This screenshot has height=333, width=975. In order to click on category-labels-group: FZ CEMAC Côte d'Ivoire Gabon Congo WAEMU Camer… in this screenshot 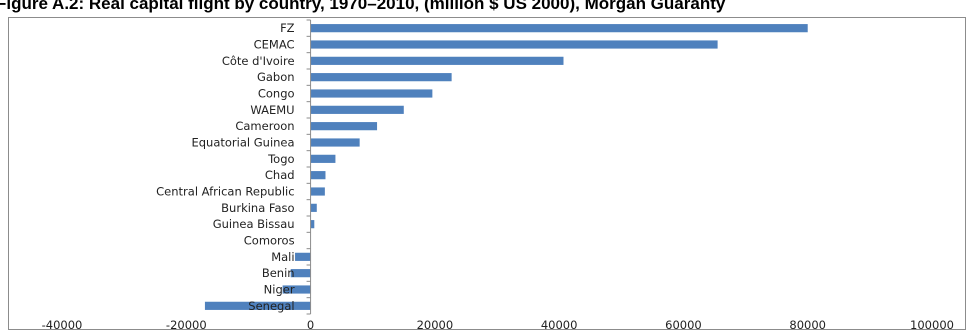, I will do `click(225, 167)`.